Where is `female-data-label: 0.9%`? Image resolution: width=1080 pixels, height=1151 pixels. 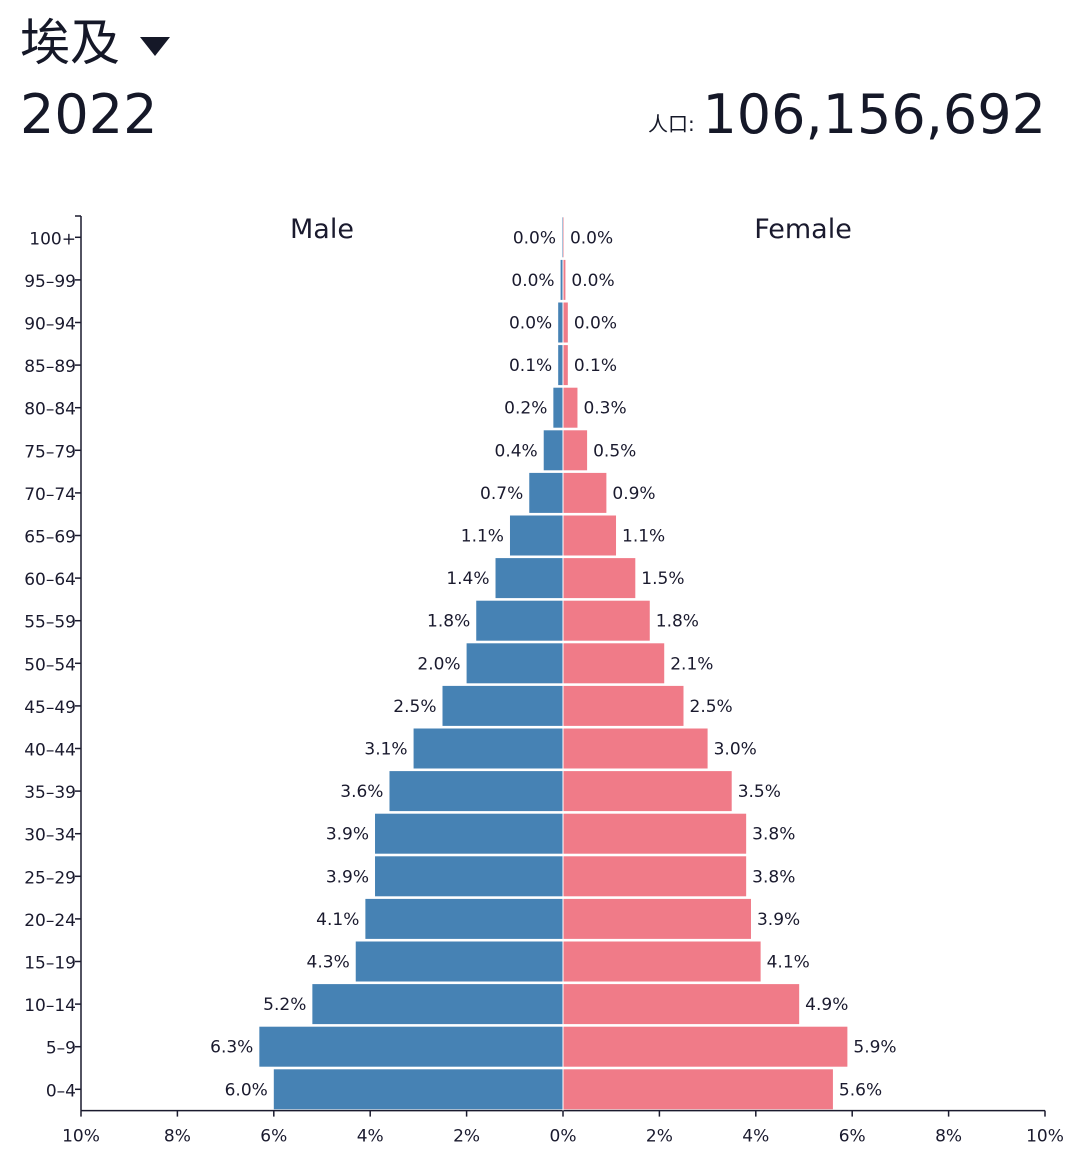 female-data-label: 0.9% is located at coordinates (633, 494).